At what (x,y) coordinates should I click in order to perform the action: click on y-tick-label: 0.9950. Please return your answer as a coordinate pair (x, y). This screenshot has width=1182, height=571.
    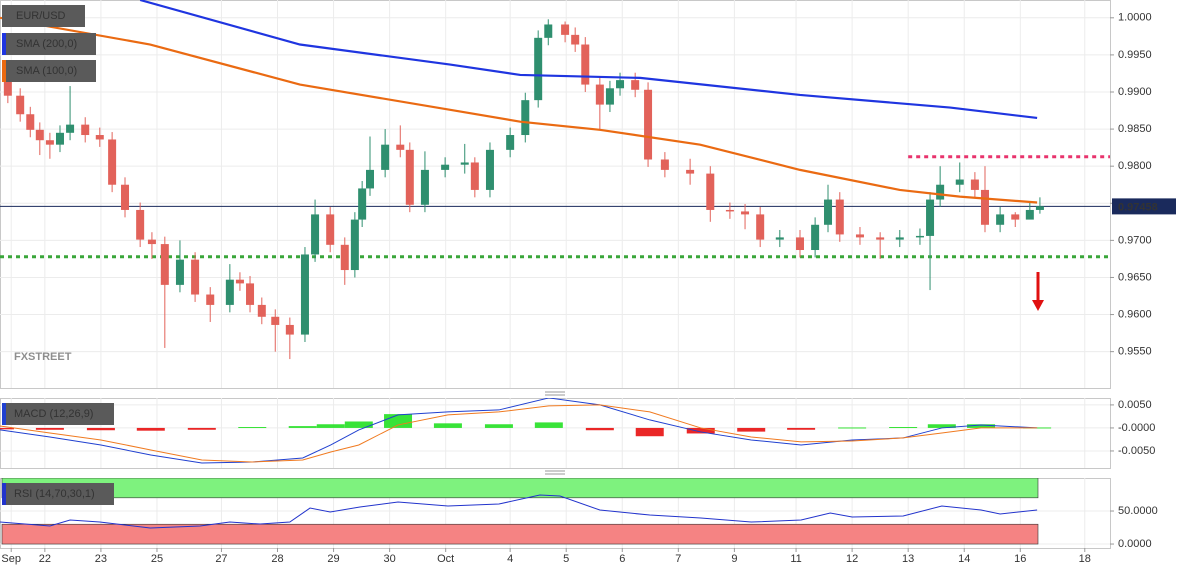
    Looking at the image, I should click on (1135, 55).